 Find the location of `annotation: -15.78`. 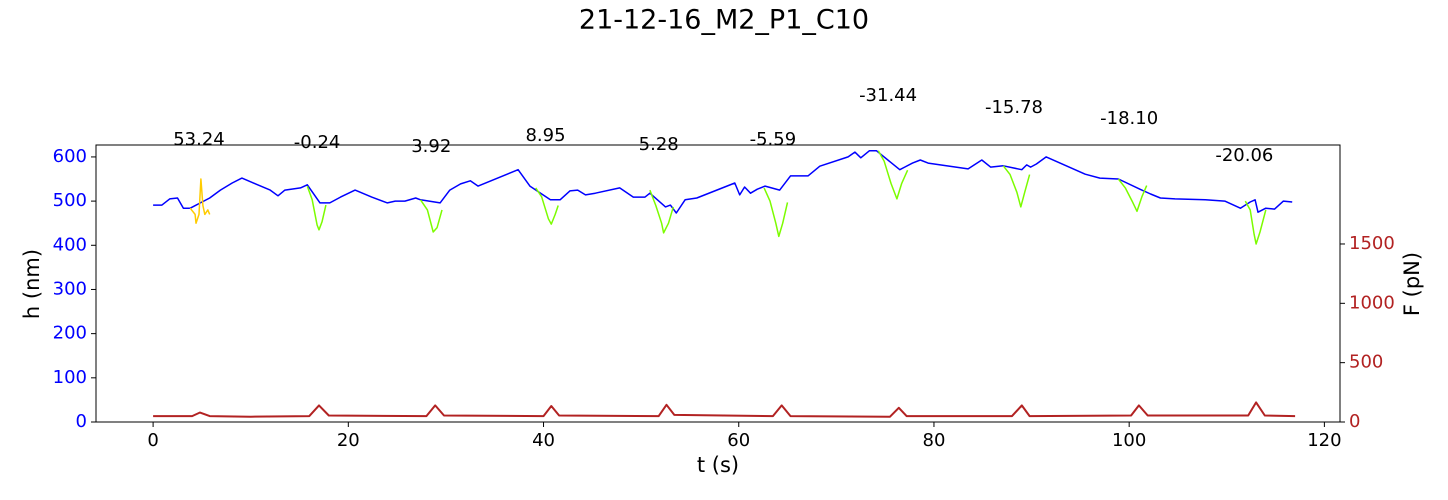

annotation: -15.78 is located at coordinates (1014, 107).